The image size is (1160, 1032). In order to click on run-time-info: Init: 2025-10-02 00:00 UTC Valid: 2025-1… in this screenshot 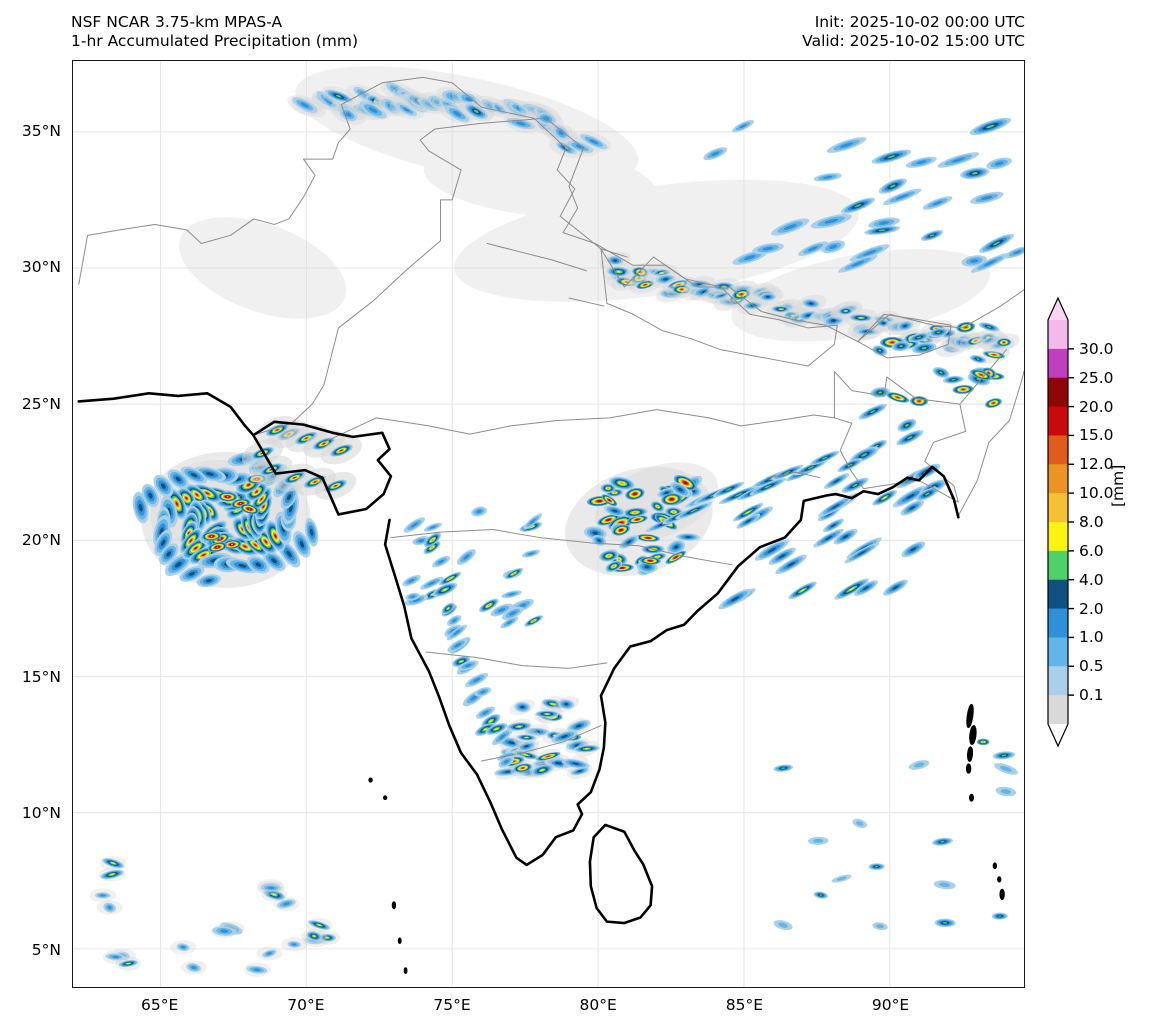, I will do `click(913, 31)`.